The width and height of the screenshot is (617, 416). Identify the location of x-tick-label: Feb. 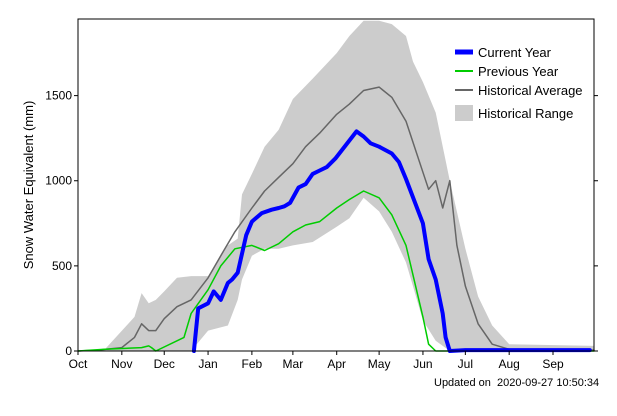
(252, 364).